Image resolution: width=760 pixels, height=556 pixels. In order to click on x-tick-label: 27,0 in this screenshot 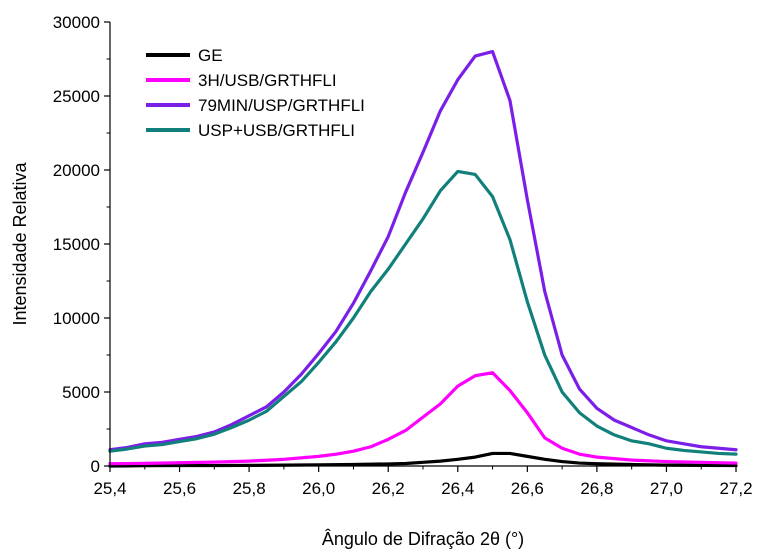, I will do `click(666, 488)`.